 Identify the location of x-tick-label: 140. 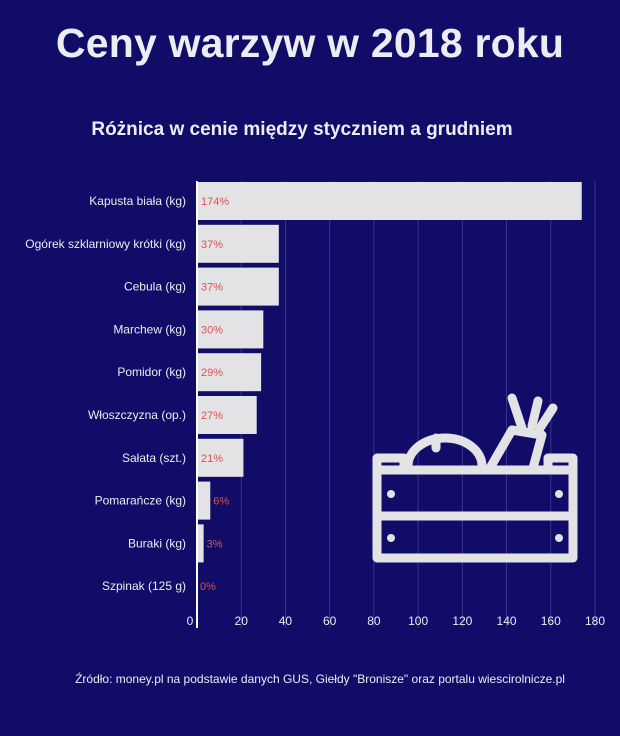
(507, 621).